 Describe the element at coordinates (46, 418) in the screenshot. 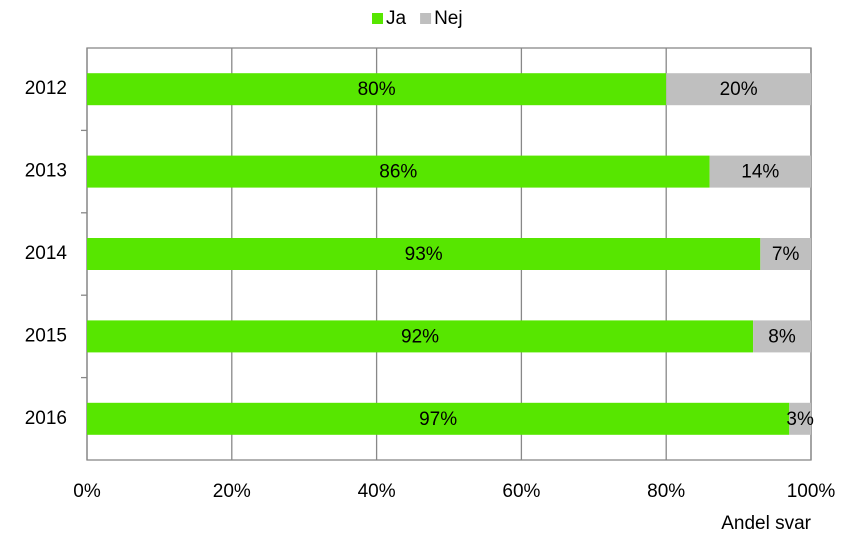

I see `y-tick-label: 2016` at that location.